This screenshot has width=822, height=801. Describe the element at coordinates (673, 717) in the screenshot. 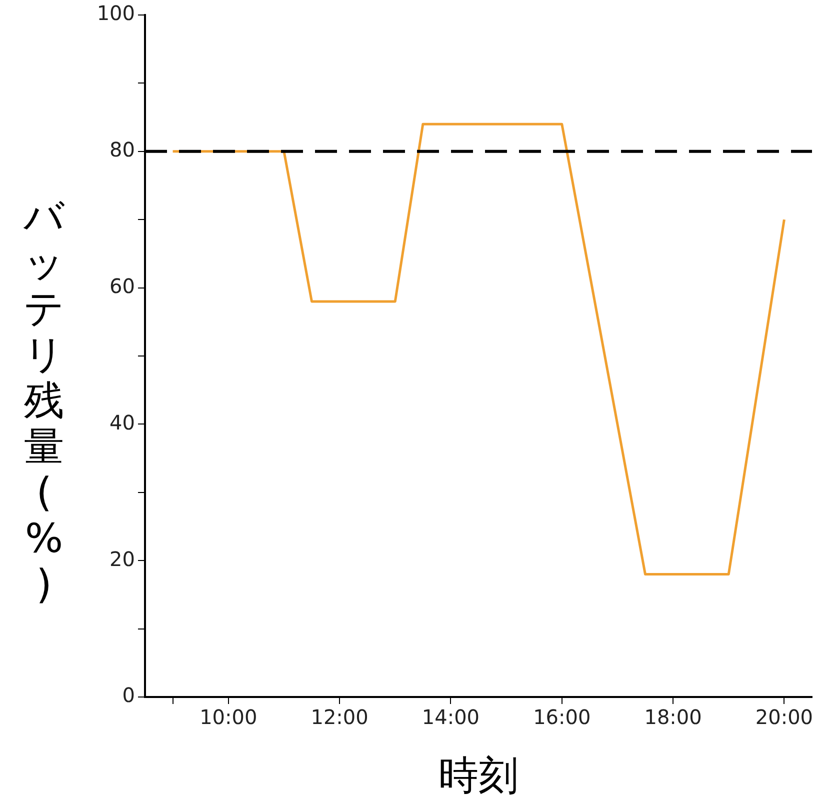

I see `x-tick-label: 18:00` at that location.